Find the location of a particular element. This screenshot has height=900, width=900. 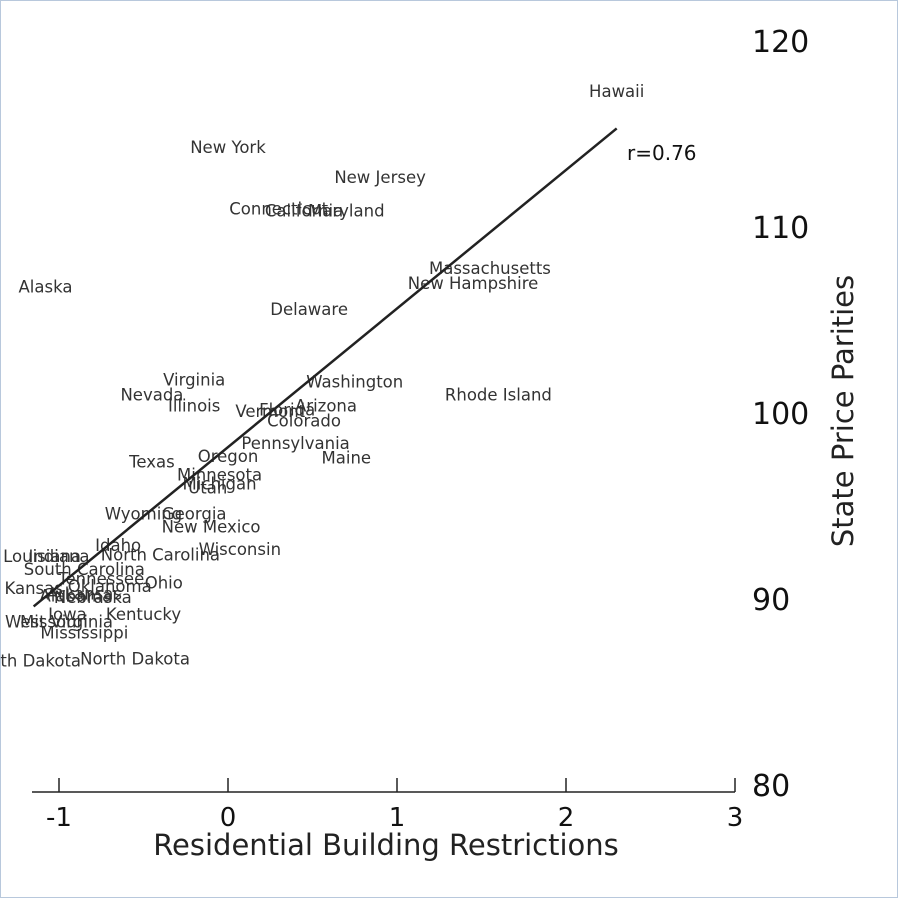

point-label: Nebraska is located at coordinates (93, 597).